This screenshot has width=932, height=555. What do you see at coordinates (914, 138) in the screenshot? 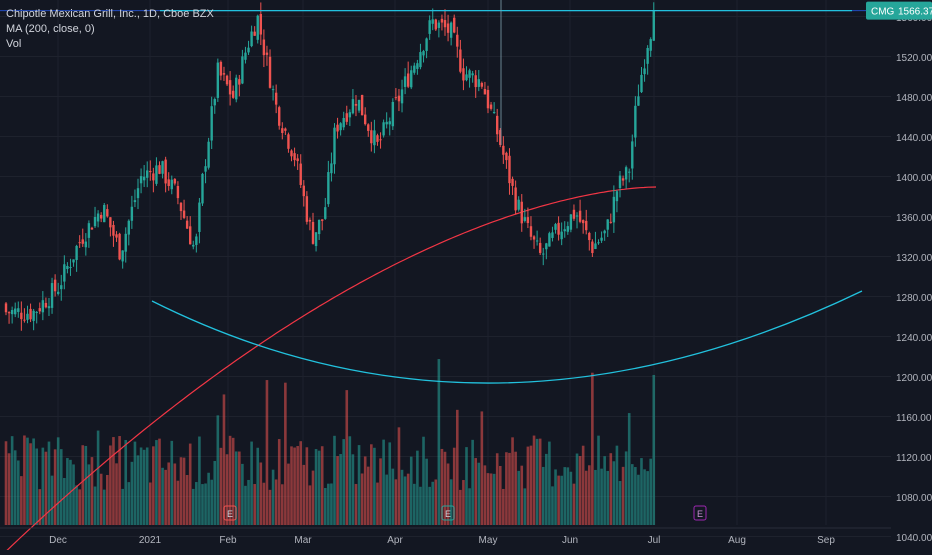
I see `price-tick-label: 1440.00` at bounding box center [914, 138].